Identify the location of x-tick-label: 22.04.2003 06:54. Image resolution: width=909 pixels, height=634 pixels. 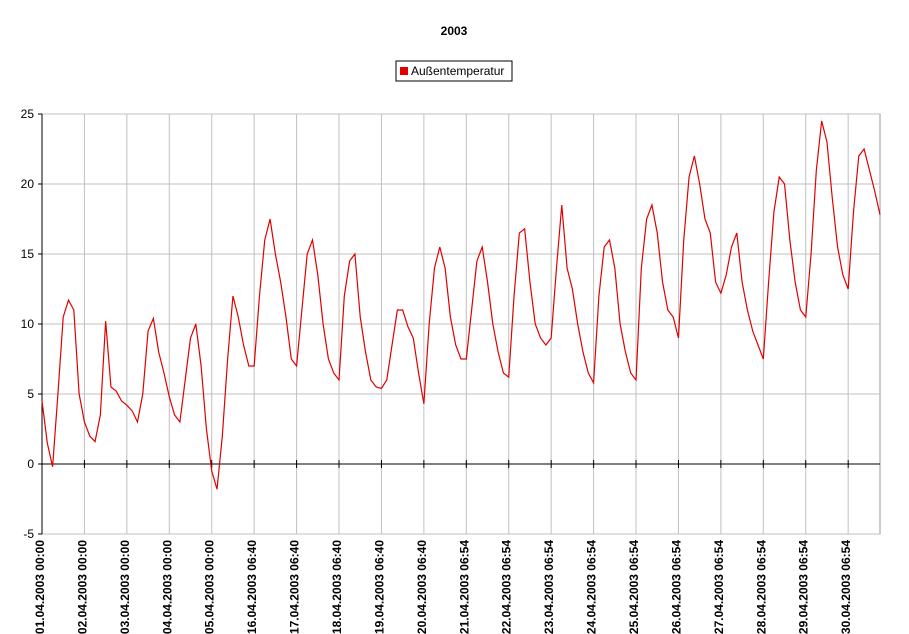
(507, 587).